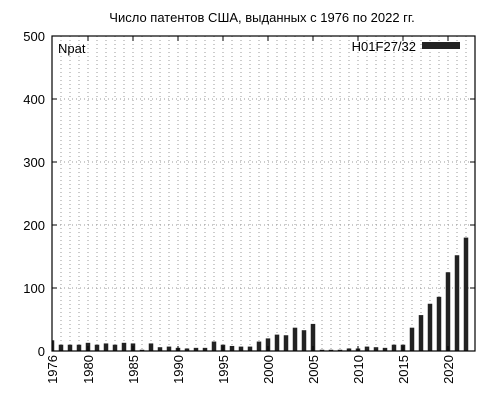 The width and height of the screenshot is (500, 400). Describe the element at coordinates (277, 342) in the screenshot. I see `bar-2001` at that location.